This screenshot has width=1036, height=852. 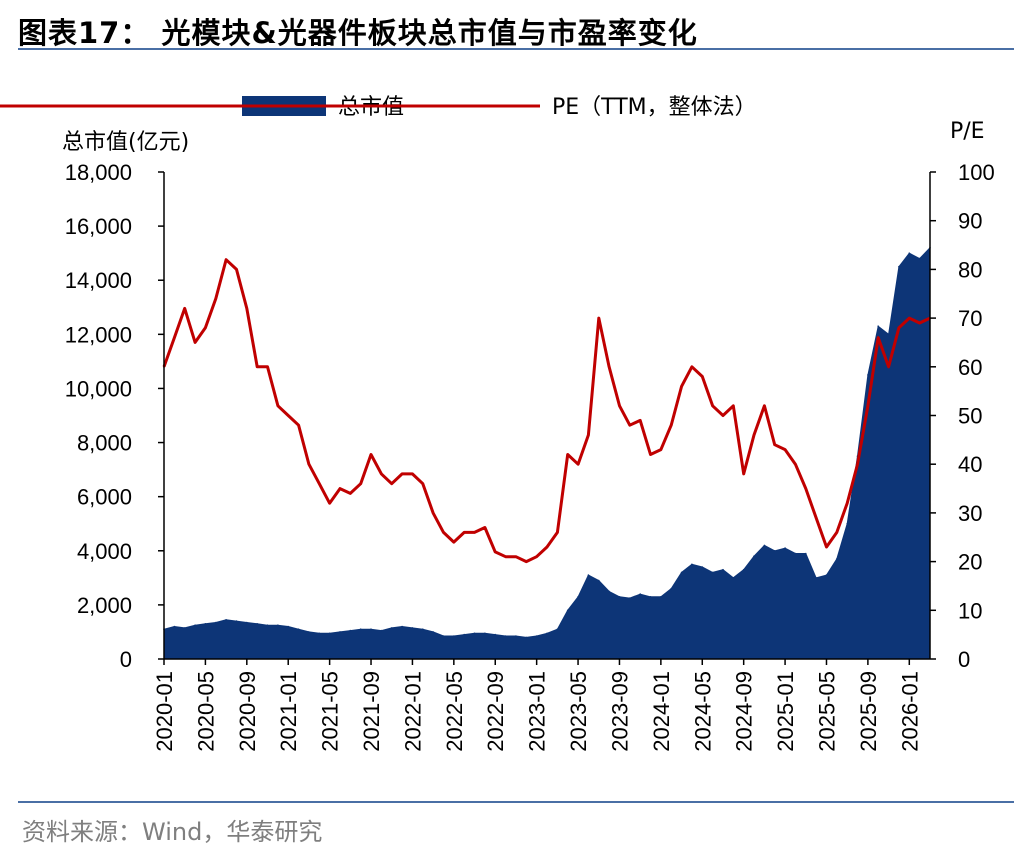 I want to click on y-left-tick-label: 6,000, so click(x=104, y=497).